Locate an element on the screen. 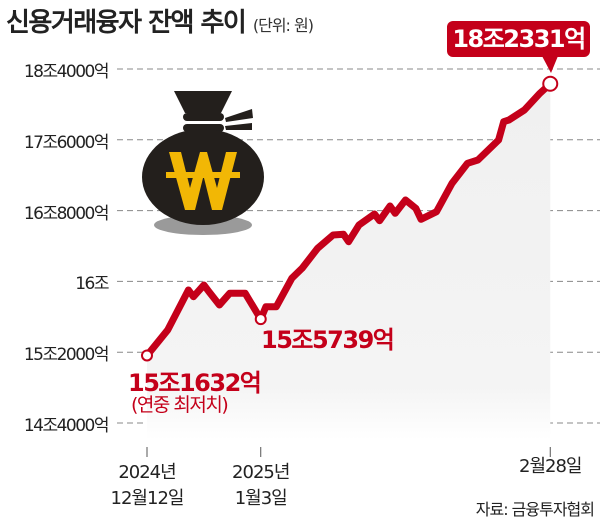 The height and width of the screenshot is (522, 600). x-tick-line1: 2025년 is located at coordinates (261, 472).